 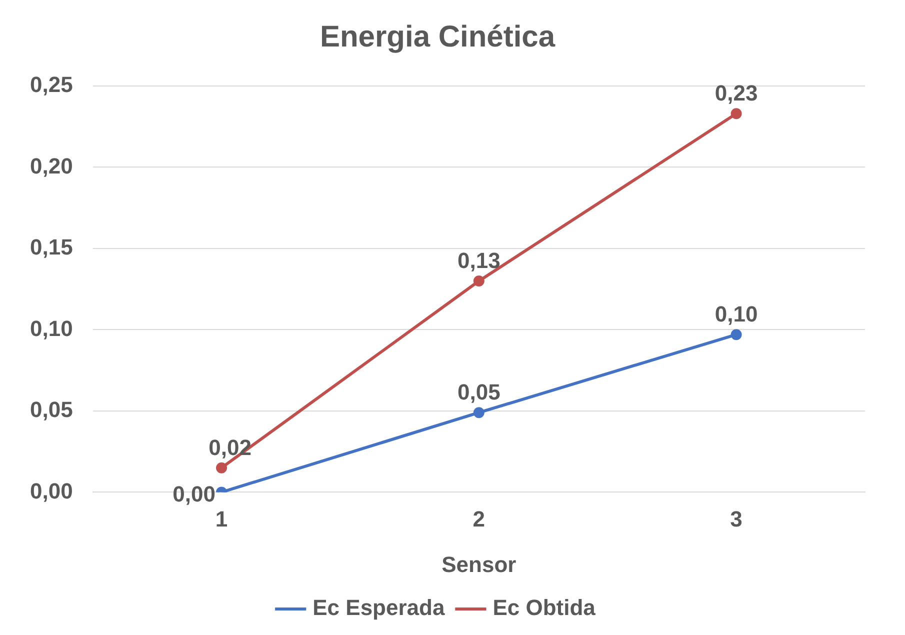 What do you see at coordinates (479, 519) in the screenshot?
I see `x-tick-label: 2` at bounding box center [479, 519].